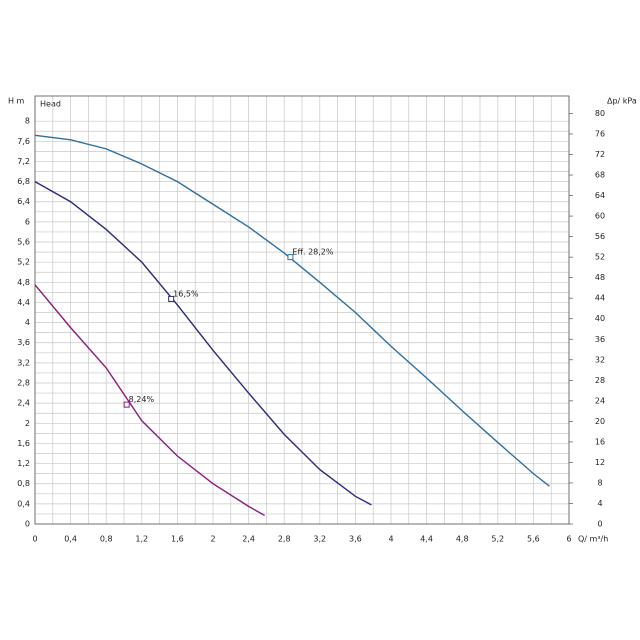  I want to click on annotation: 8,24%, so click(142, 399).